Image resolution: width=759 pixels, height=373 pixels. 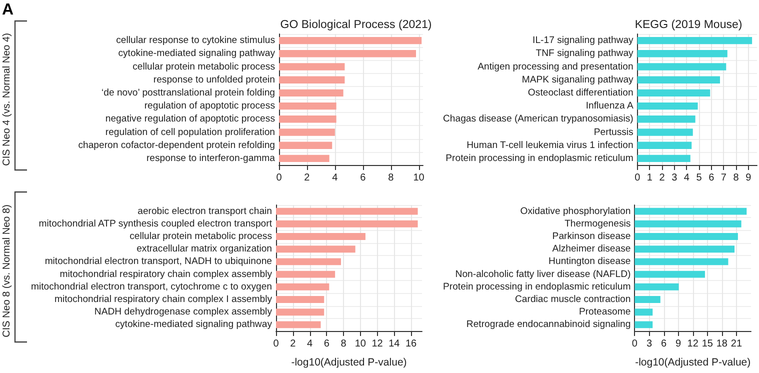 I want to click on y-tick-label: response to unfolded protein, so click(x=214, y=80).